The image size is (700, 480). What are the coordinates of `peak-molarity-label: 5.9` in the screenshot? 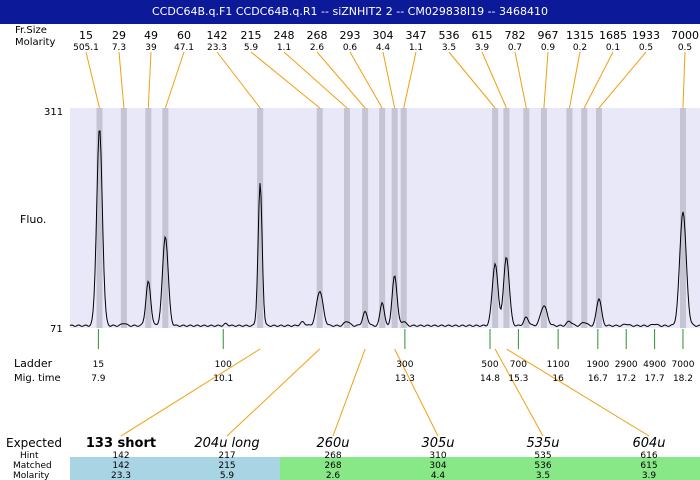 It's located at (251, 48).